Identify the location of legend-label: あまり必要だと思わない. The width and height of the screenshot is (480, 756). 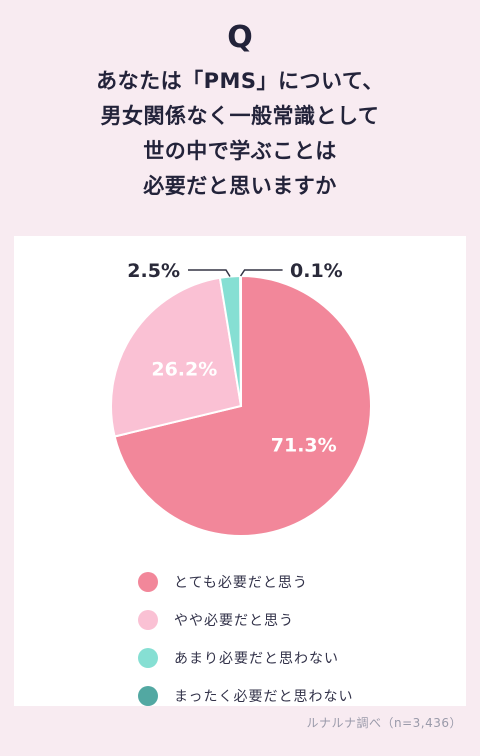
(256, 659).